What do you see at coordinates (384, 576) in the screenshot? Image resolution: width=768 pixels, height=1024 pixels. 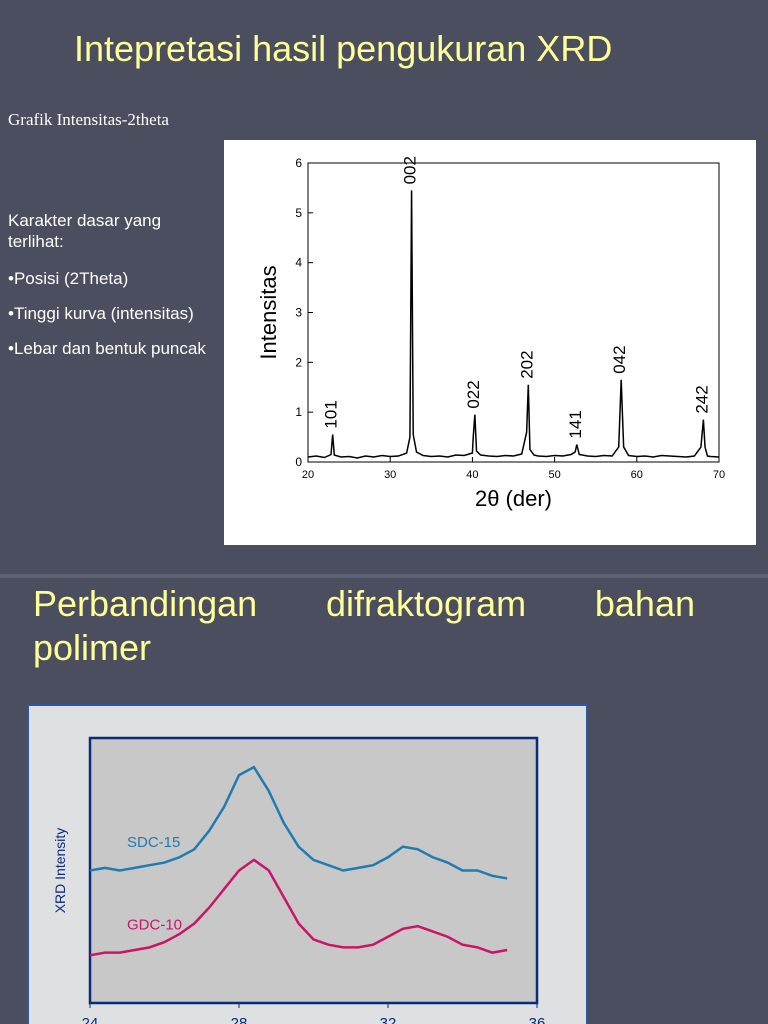 I see `divider` at bounding box center [384, 576].